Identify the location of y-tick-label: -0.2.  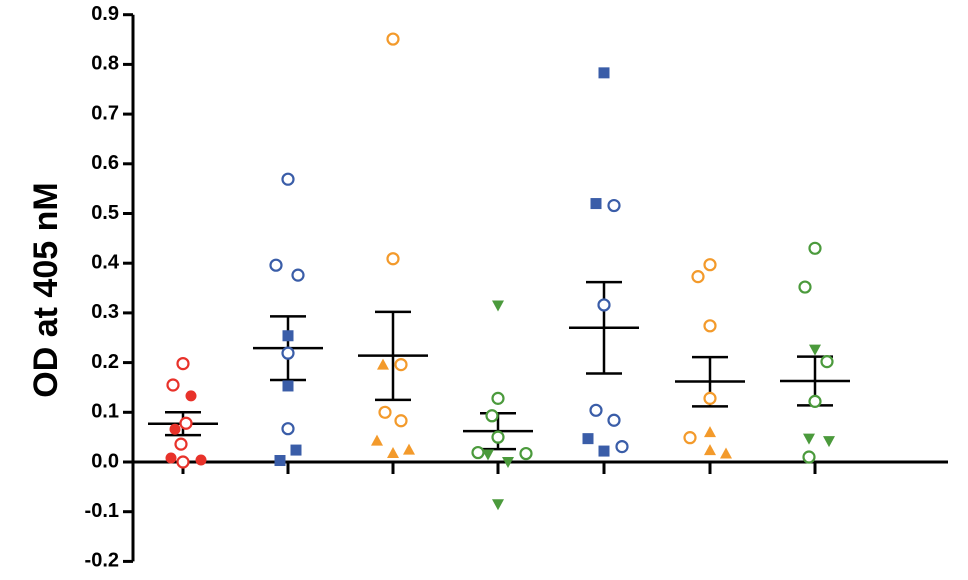
(102, 561).